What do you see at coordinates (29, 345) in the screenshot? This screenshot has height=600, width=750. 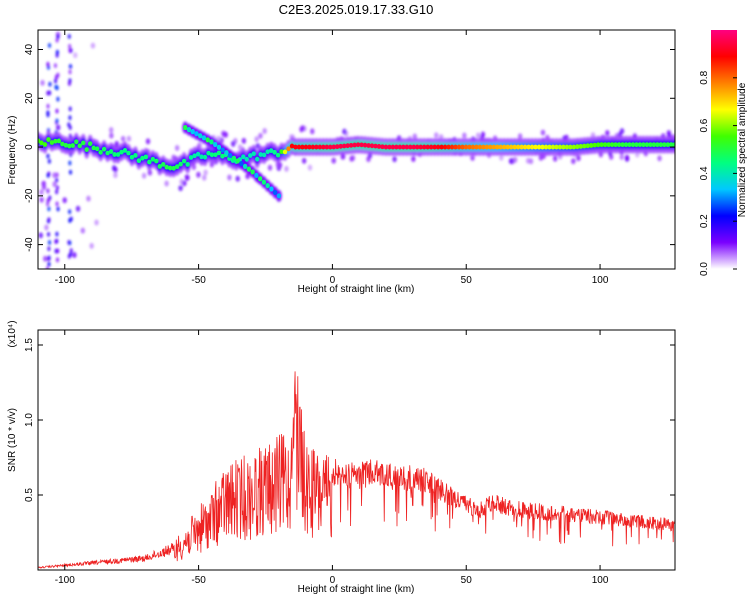 I see `snr-y-tick-label: 1.5` at bounding box center [29, 345].